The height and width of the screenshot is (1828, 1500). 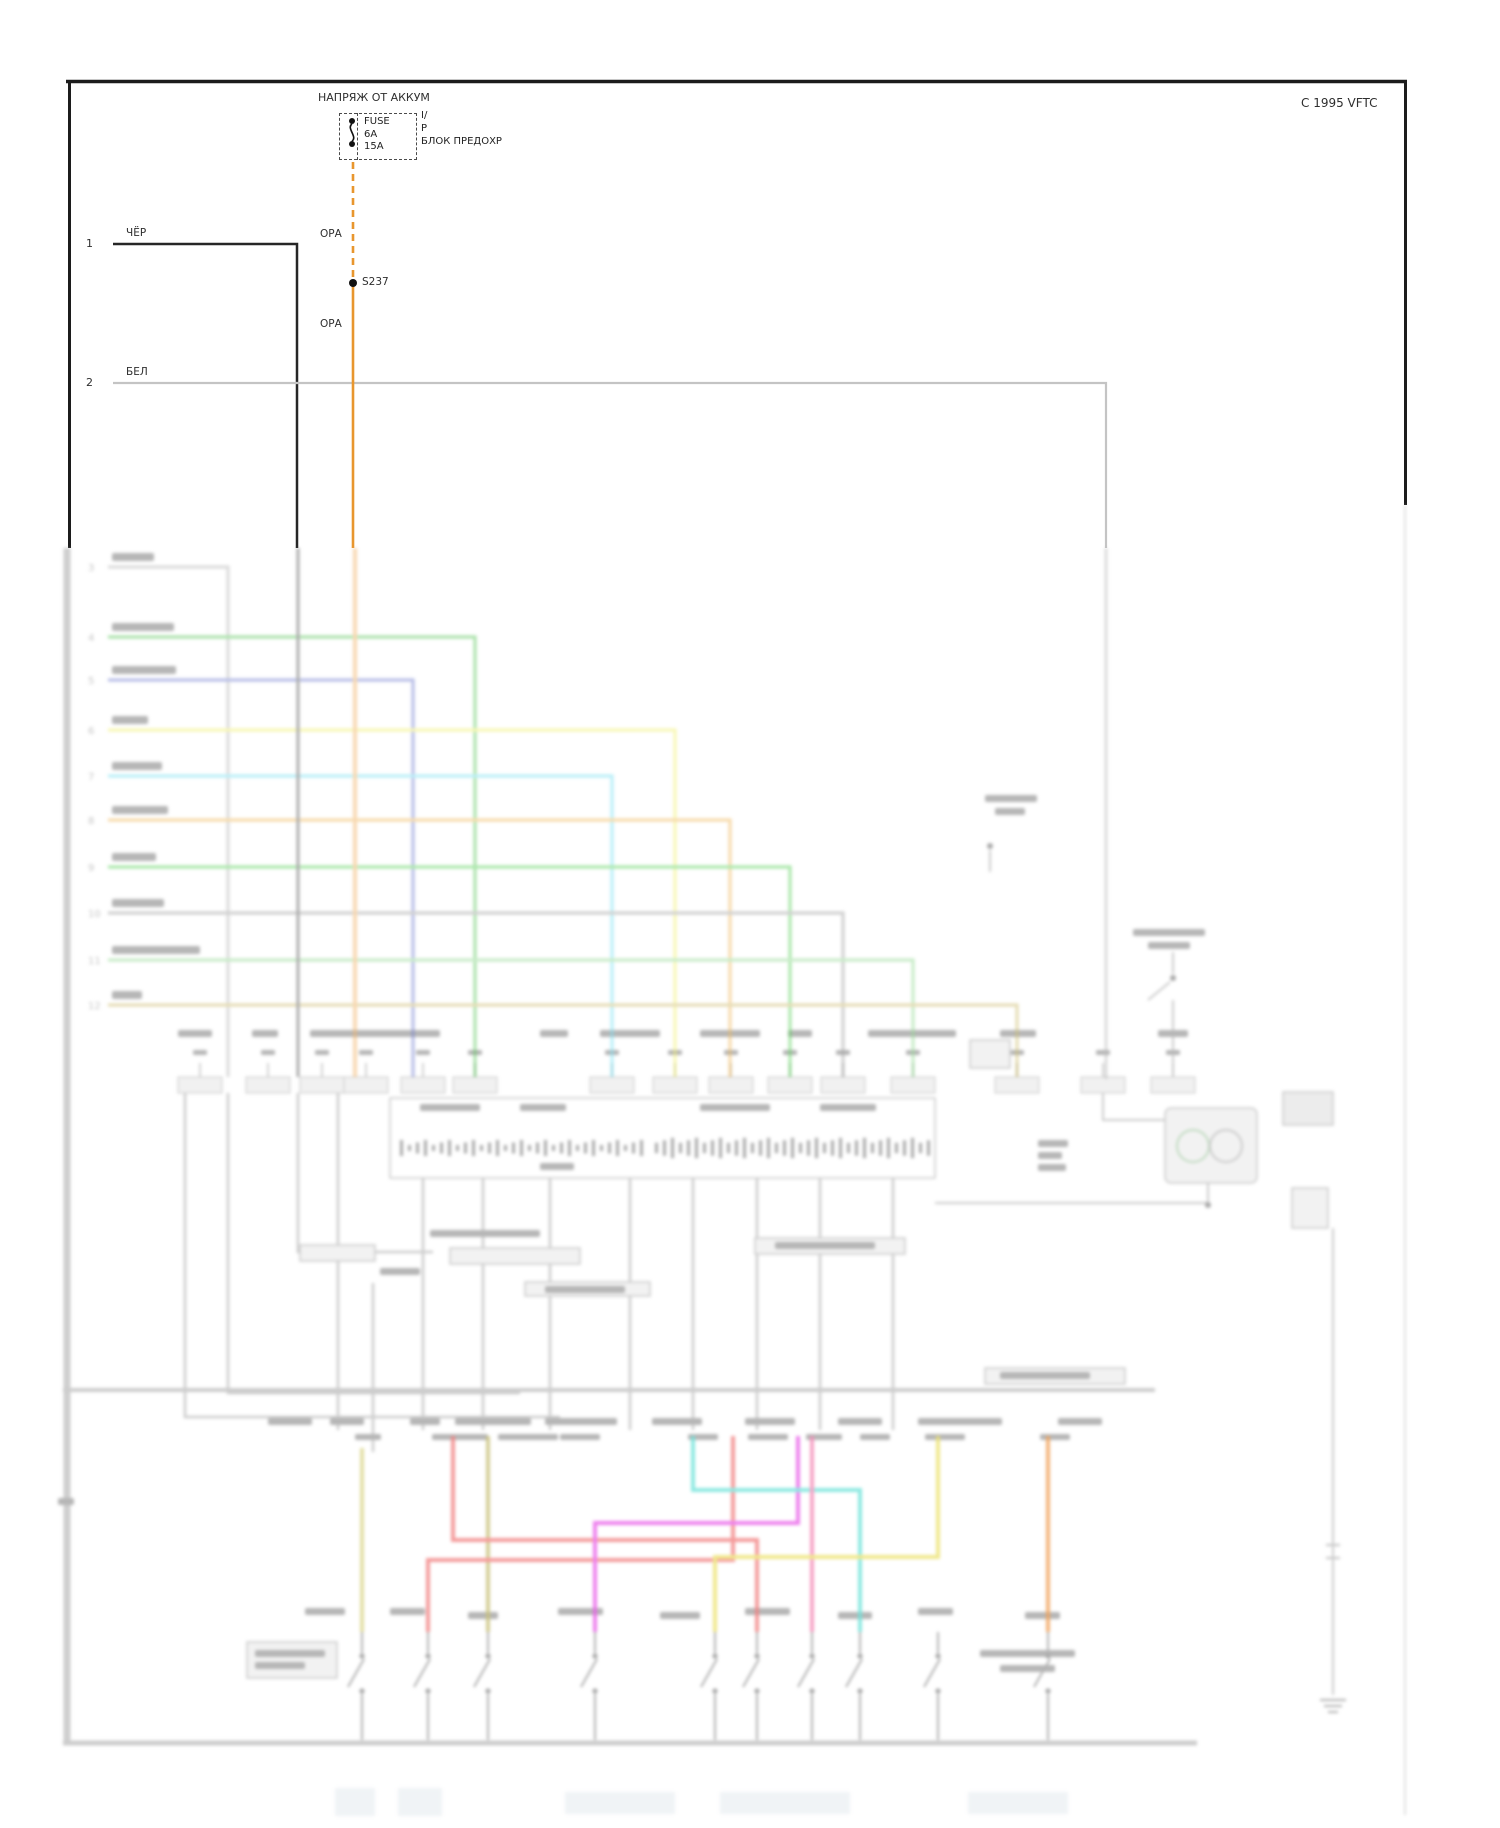 I want to click on fuse-rating-label: FUSE 6A 15A, so click(x=377, y=134).